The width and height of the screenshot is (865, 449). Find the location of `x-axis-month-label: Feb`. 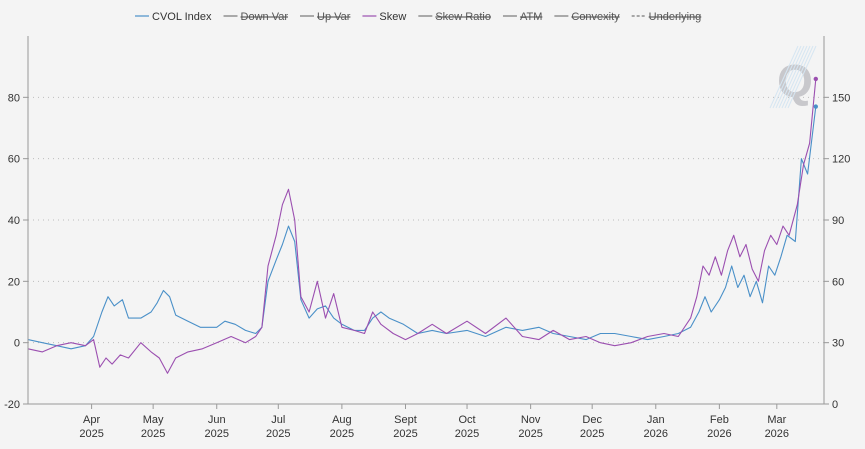

x-axis-month-label: Feb is located at coordinates (719, 420).